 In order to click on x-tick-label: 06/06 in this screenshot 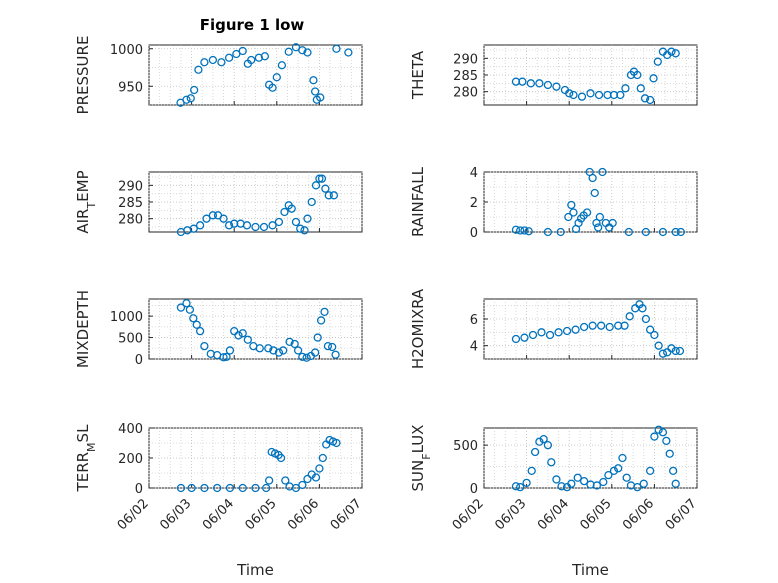, I will do `click(638, 514)`.